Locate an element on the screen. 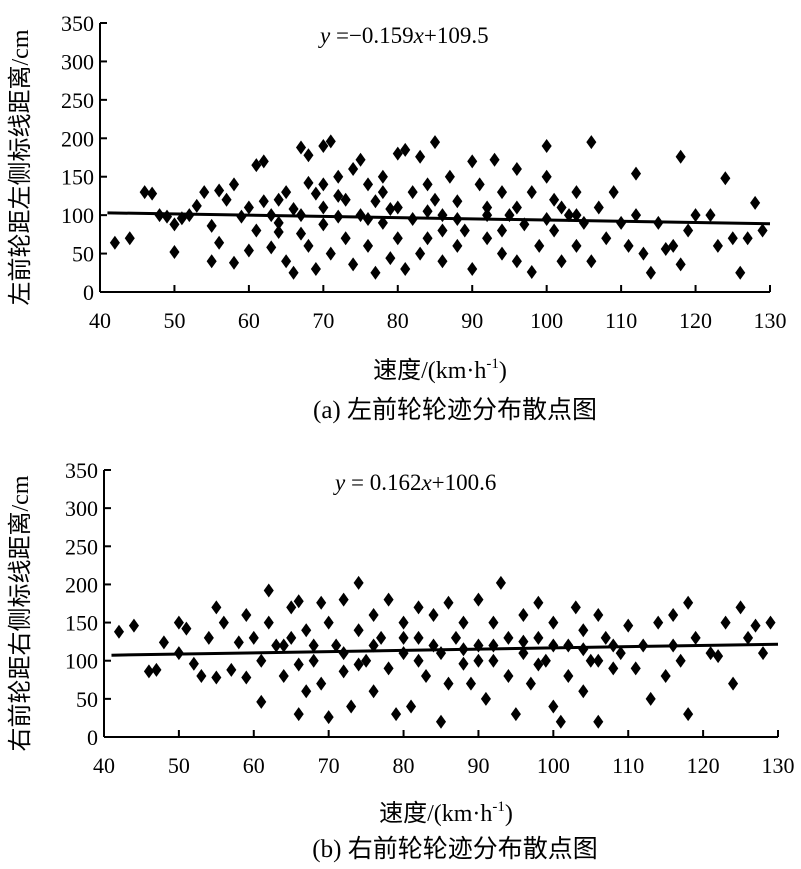  equation-coef: =−0.159 is located at coordinates (371, 35).